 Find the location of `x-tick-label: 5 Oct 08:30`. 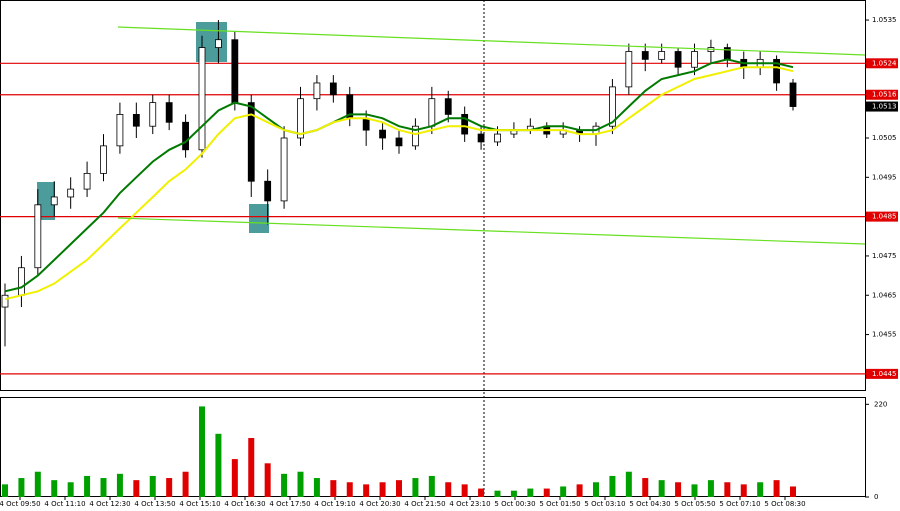

x-tick-label: 5 Oct 08:30 is located at coordinates (784, 504).